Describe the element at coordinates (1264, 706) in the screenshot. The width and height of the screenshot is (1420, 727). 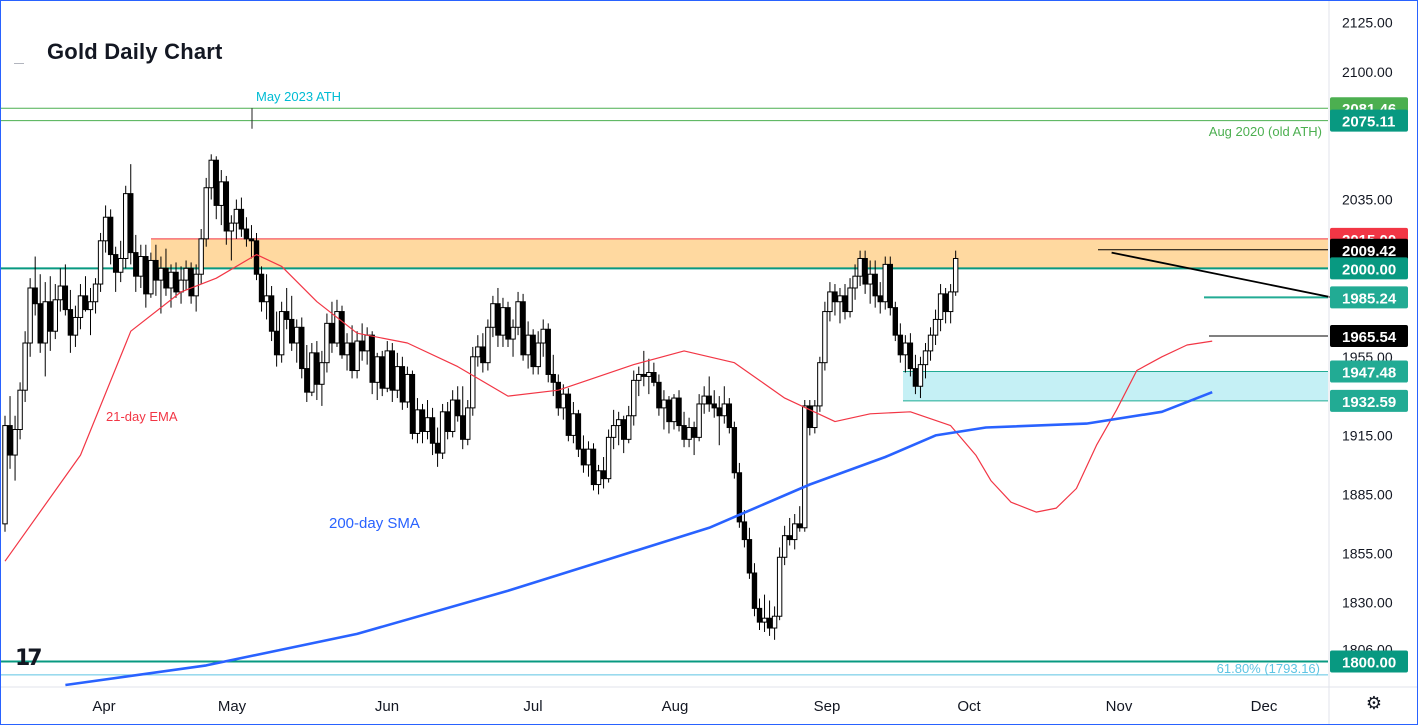
I see `x-tick-label: Dec` at that location.